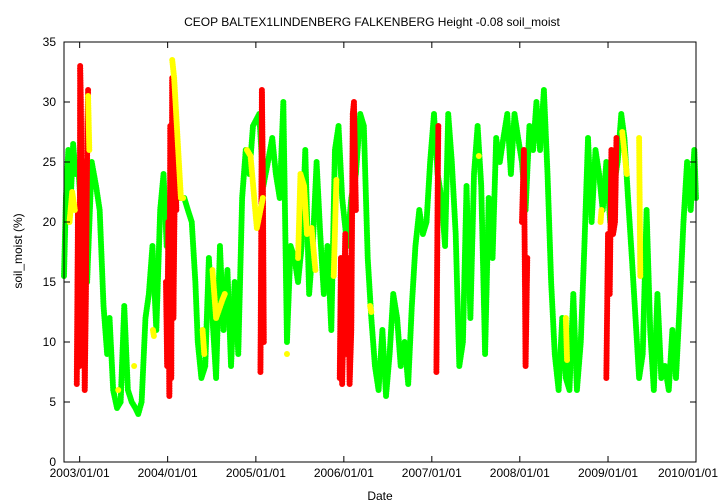  What do you see at coordinates (88, 90) in the screenshot?
I see `data-point` at bounding box center [88, 90].